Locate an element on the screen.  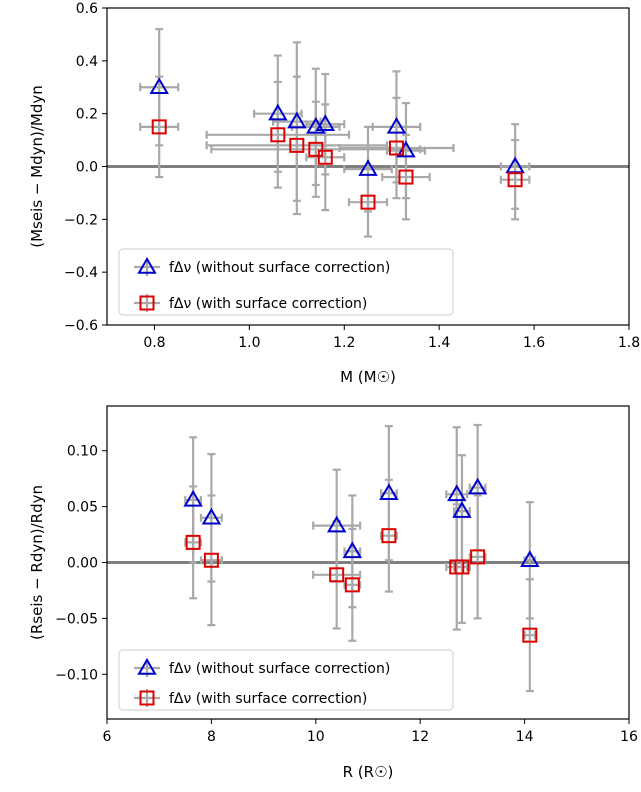
y-tick-label: 0.6 is located at coordinates (87, 9).